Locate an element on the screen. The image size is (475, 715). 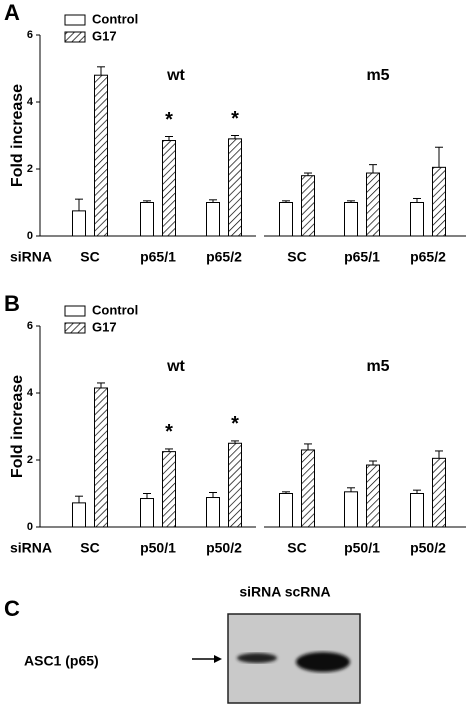
panel-label: A is located at coordinates (12, 12).